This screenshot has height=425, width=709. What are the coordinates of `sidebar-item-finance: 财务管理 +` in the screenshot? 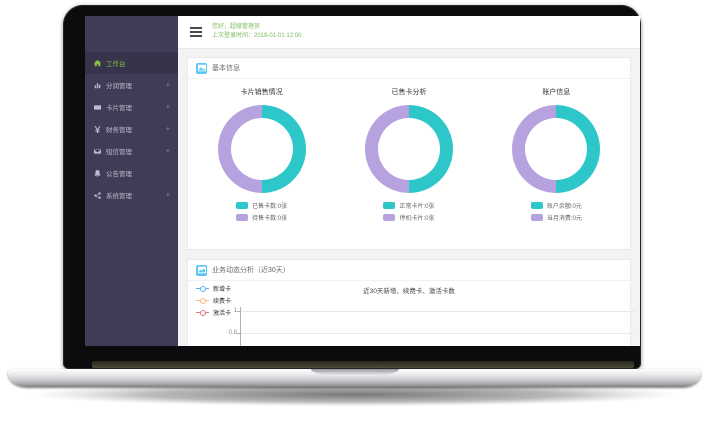 It's located at (131, 129).